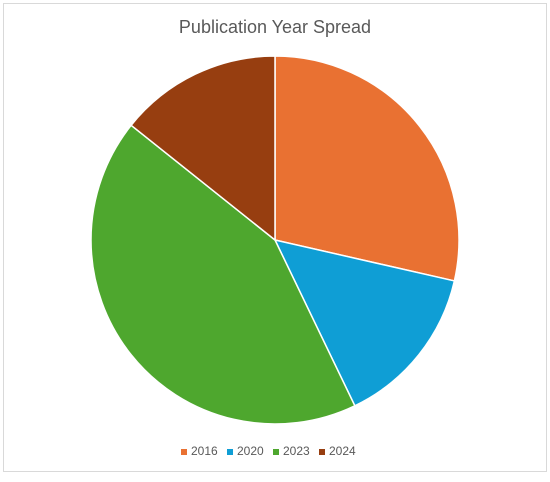 This screenshot has width=550, height=482. I want to click on legend-label: 2024, so click(342, 451).